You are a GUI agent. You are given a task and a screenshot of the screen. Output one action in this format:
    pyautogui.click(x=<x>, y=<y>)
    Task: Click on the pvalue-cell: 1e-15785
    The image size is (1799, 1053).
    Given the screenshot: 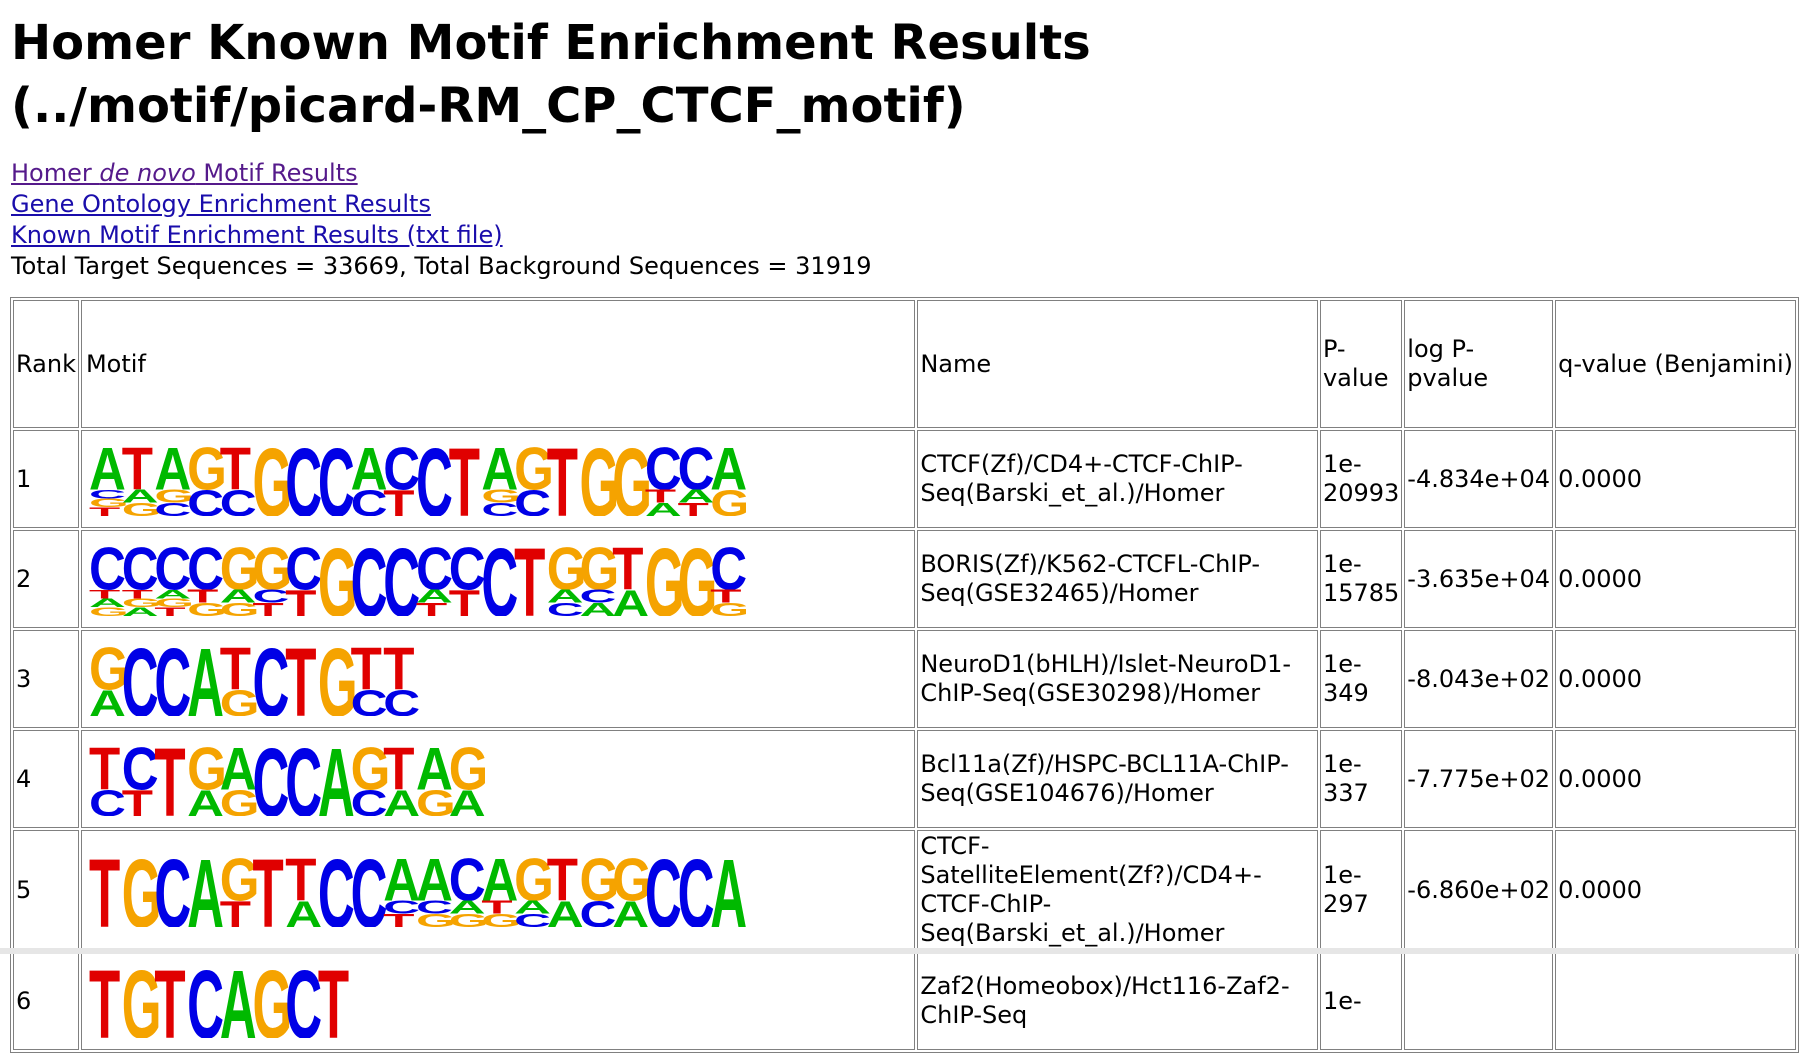 What is the action you would take?
    pyautogui.click(x=1361, y=579)
    